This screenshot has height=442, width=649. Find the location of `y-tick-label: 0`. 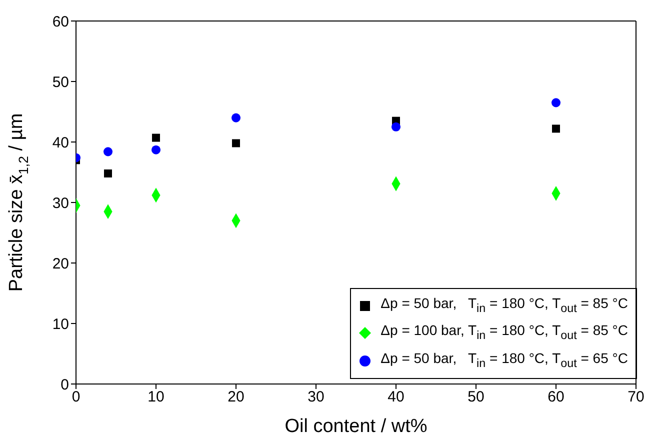

y-tick-label: 0 is located at coordinates (64, 385).